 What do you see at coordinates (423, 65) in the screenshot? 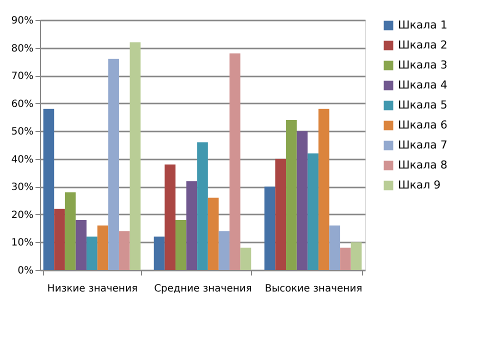
I see `legend-label: Шкала 3` at bounding box center [423, 65].